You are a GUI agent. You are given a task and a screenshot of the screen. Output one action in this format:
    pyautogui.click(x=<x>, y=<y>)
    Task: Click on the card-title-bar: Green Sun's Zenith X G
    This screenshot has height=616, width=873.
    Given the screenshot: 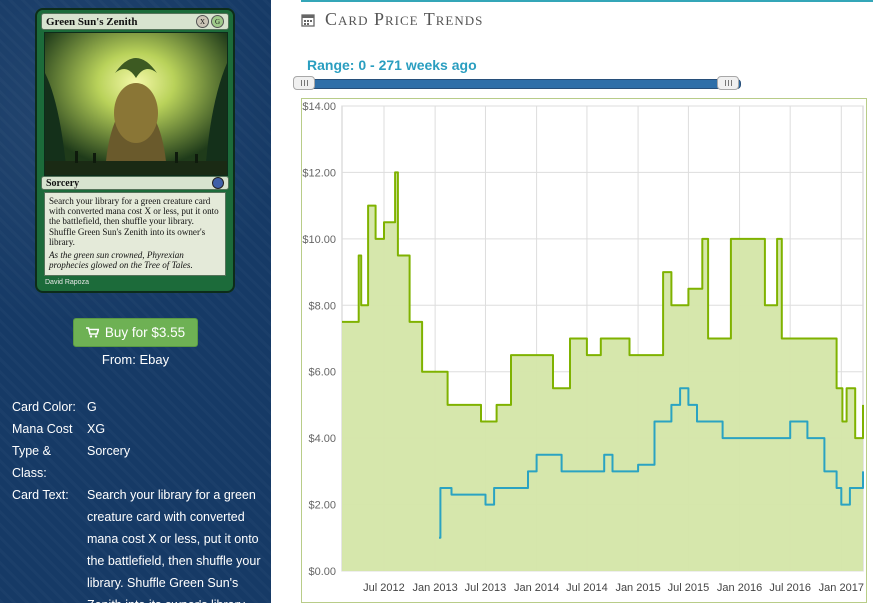 What is the action you would take?
    pyautogui.click(x=135, y=21)
    